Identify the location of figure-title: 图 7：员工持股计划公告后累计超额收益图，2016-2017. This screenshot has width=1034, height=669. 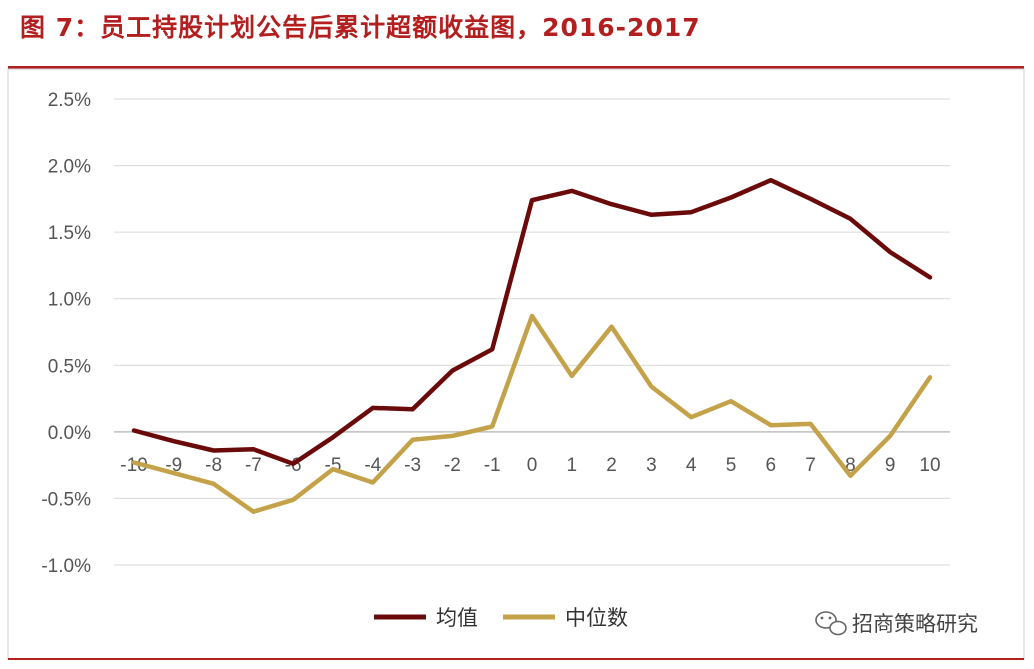
(360, 27).